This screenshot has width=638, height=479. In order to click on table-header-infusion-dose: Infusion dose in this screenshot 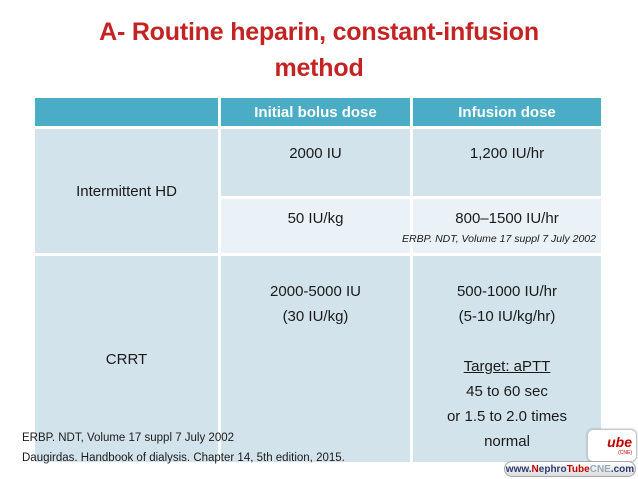, I will do `click(507, 112)`.